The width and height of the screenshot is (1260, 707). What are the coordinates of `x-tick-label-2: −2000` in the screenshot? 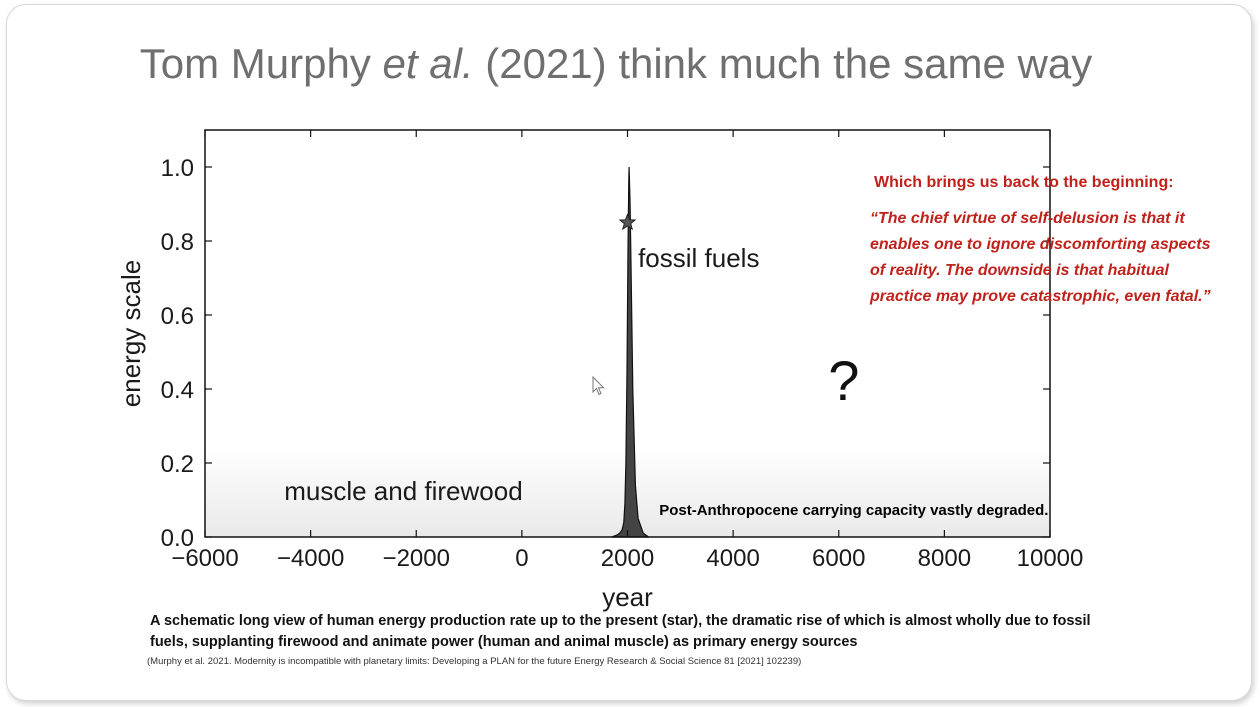 It's located at (416, 558).